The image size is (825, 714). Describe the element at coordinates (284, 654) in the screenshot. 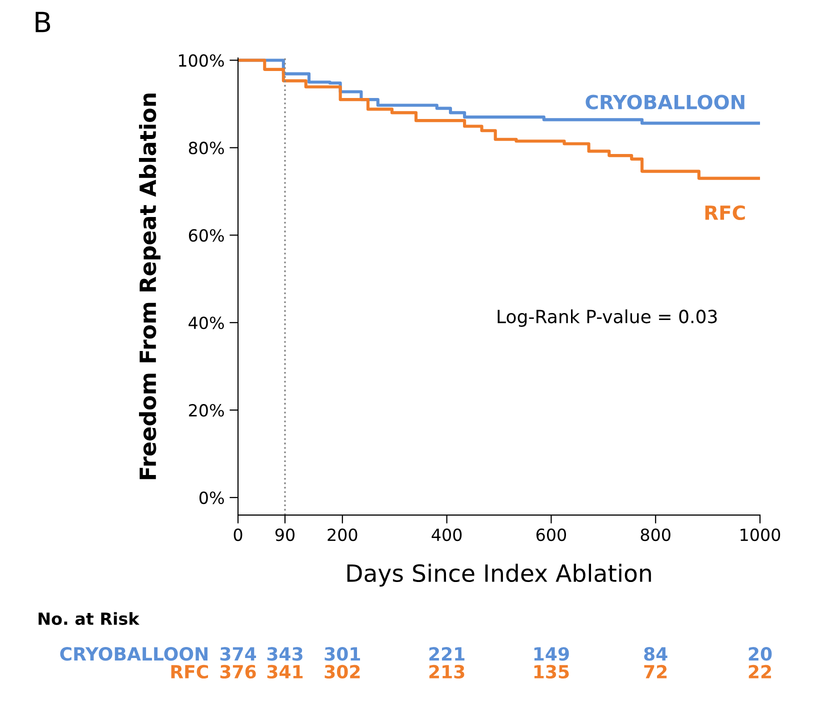

I see `text: 343` at that location.